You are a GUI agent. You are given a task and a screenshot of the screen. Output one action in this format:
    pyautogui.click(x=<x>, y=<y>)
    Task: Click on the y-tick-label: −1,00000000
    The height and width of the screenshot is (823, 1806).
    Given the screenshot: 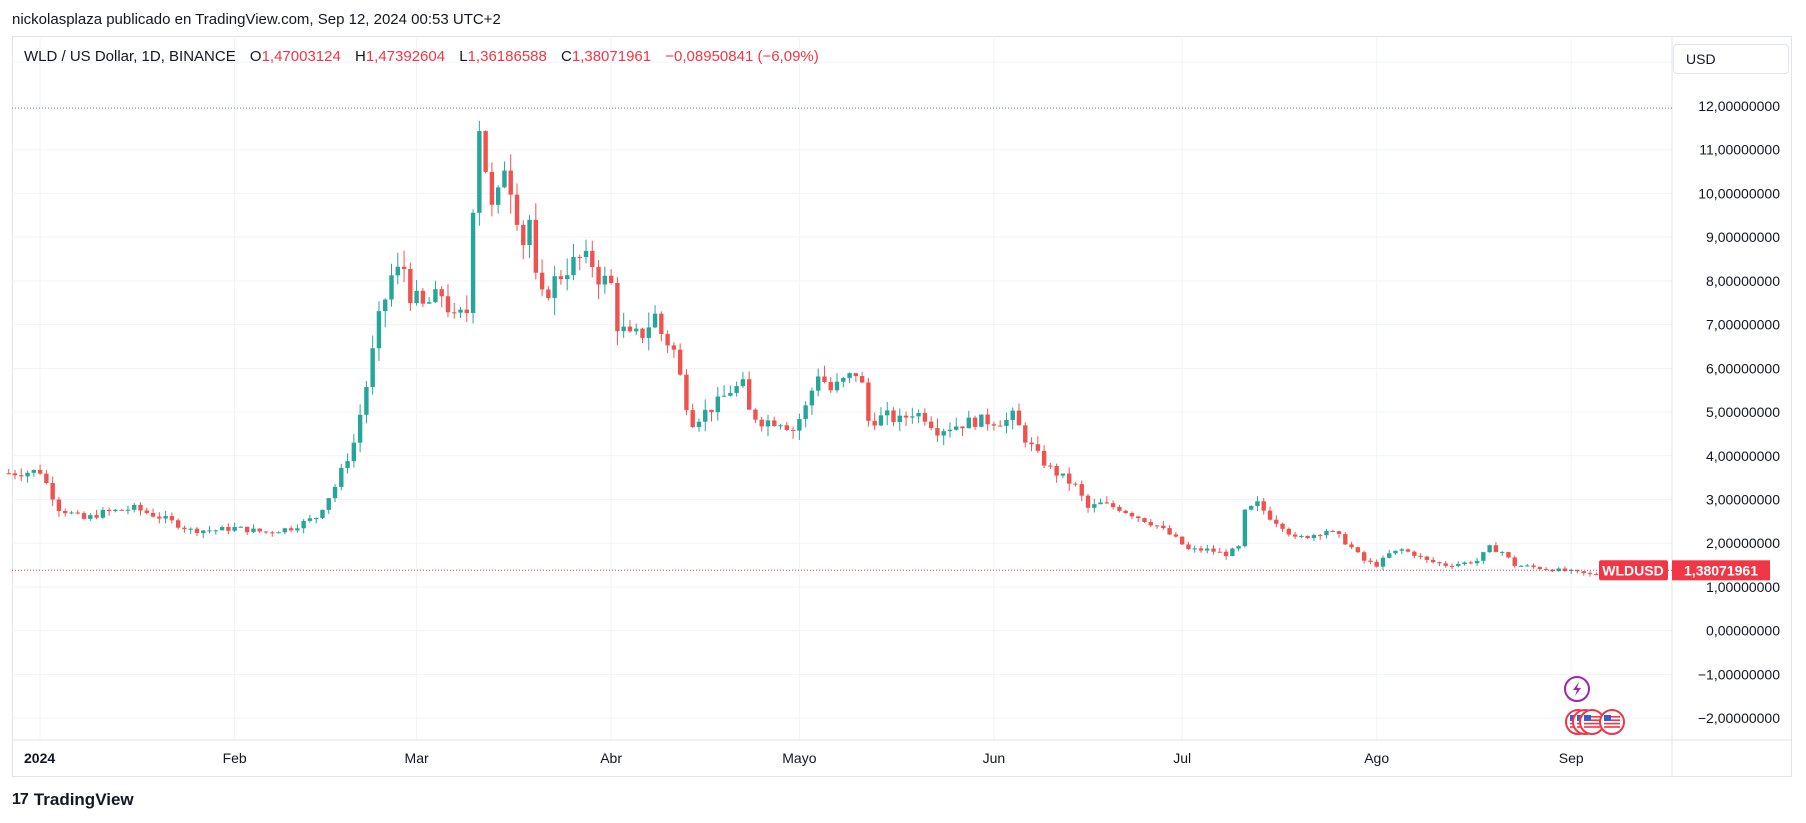 What is the action you would take?
    pyautogui.click(x=1739, y=674)
    